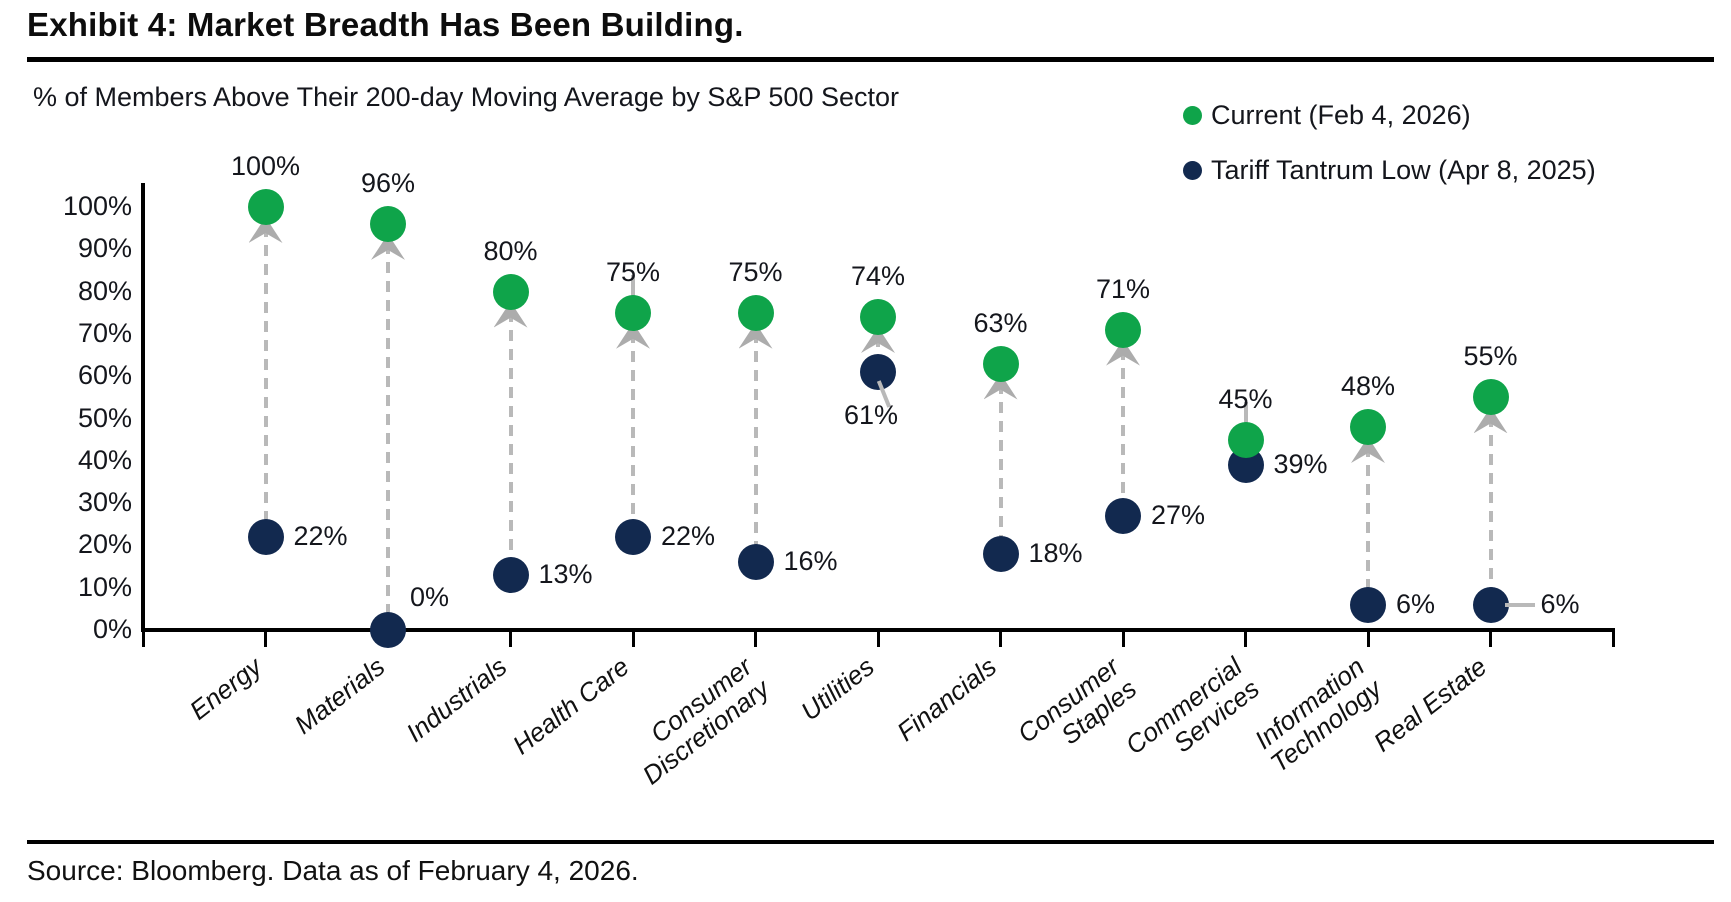  What do you see at coordinates (1430, 704) in the screenshot?
I see `category-label-text: Real Estate` at bounding box center [1430, 704].